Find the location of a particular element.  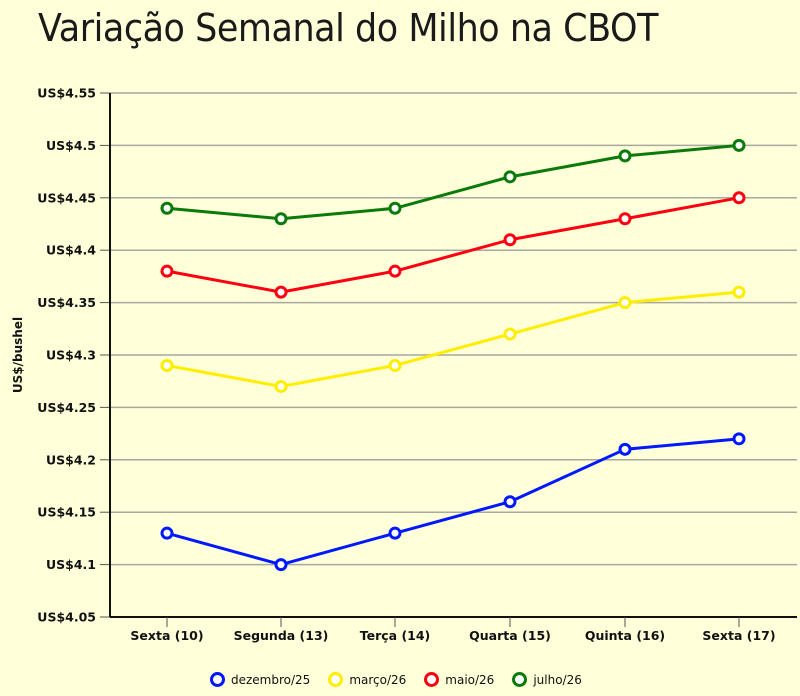

y-tick-label: US$4.4 is located at coordinates (71, 250).